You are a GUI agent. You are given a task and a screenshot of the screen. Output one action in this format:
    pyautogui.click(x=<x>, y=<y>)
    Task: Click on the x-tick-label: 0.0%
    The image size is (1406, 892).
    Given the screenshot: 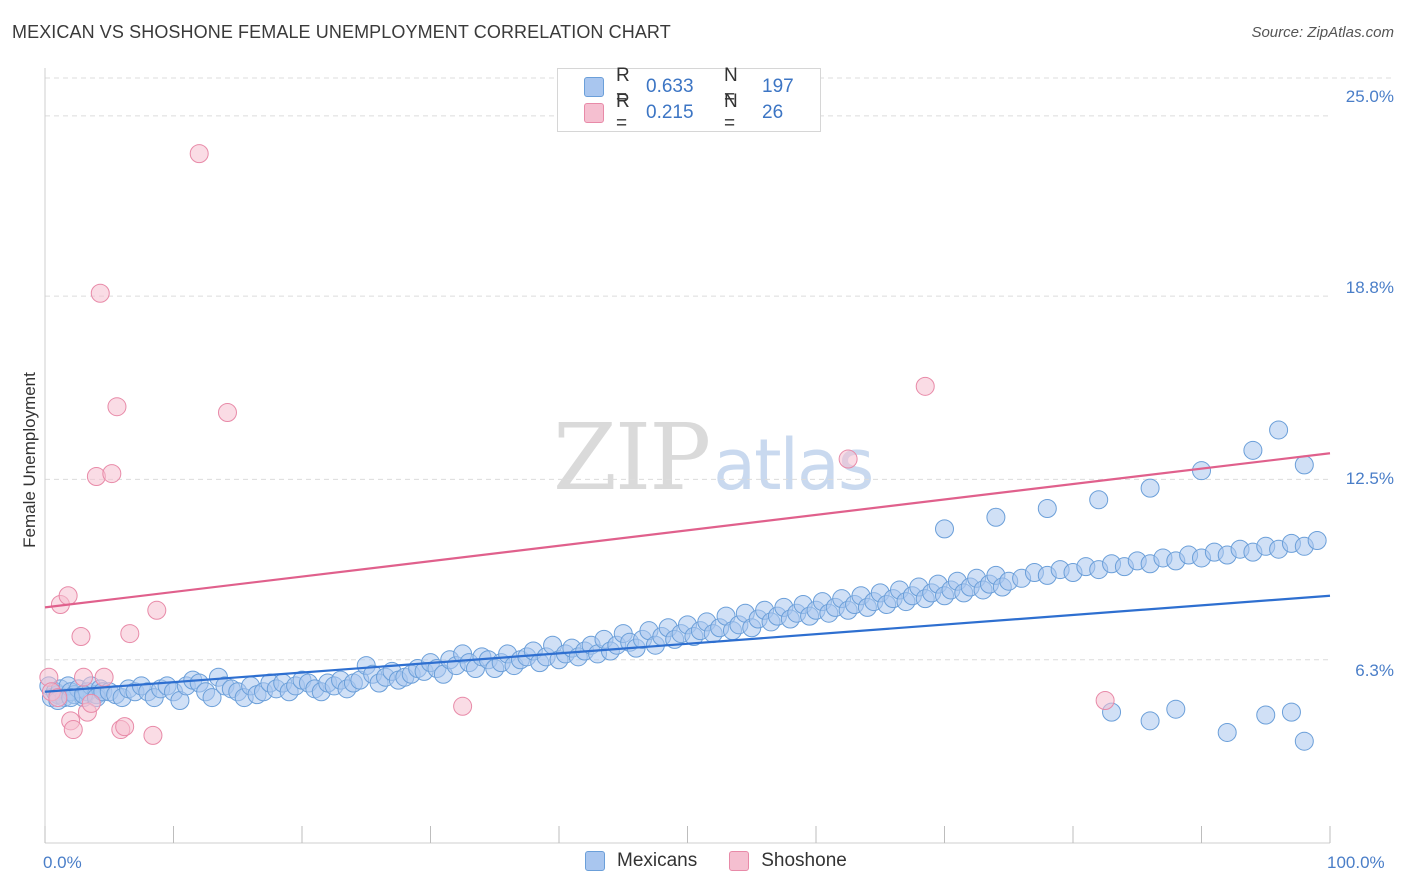 What is the action you would take?
    pyautogui.click(x=62, y=862)
    